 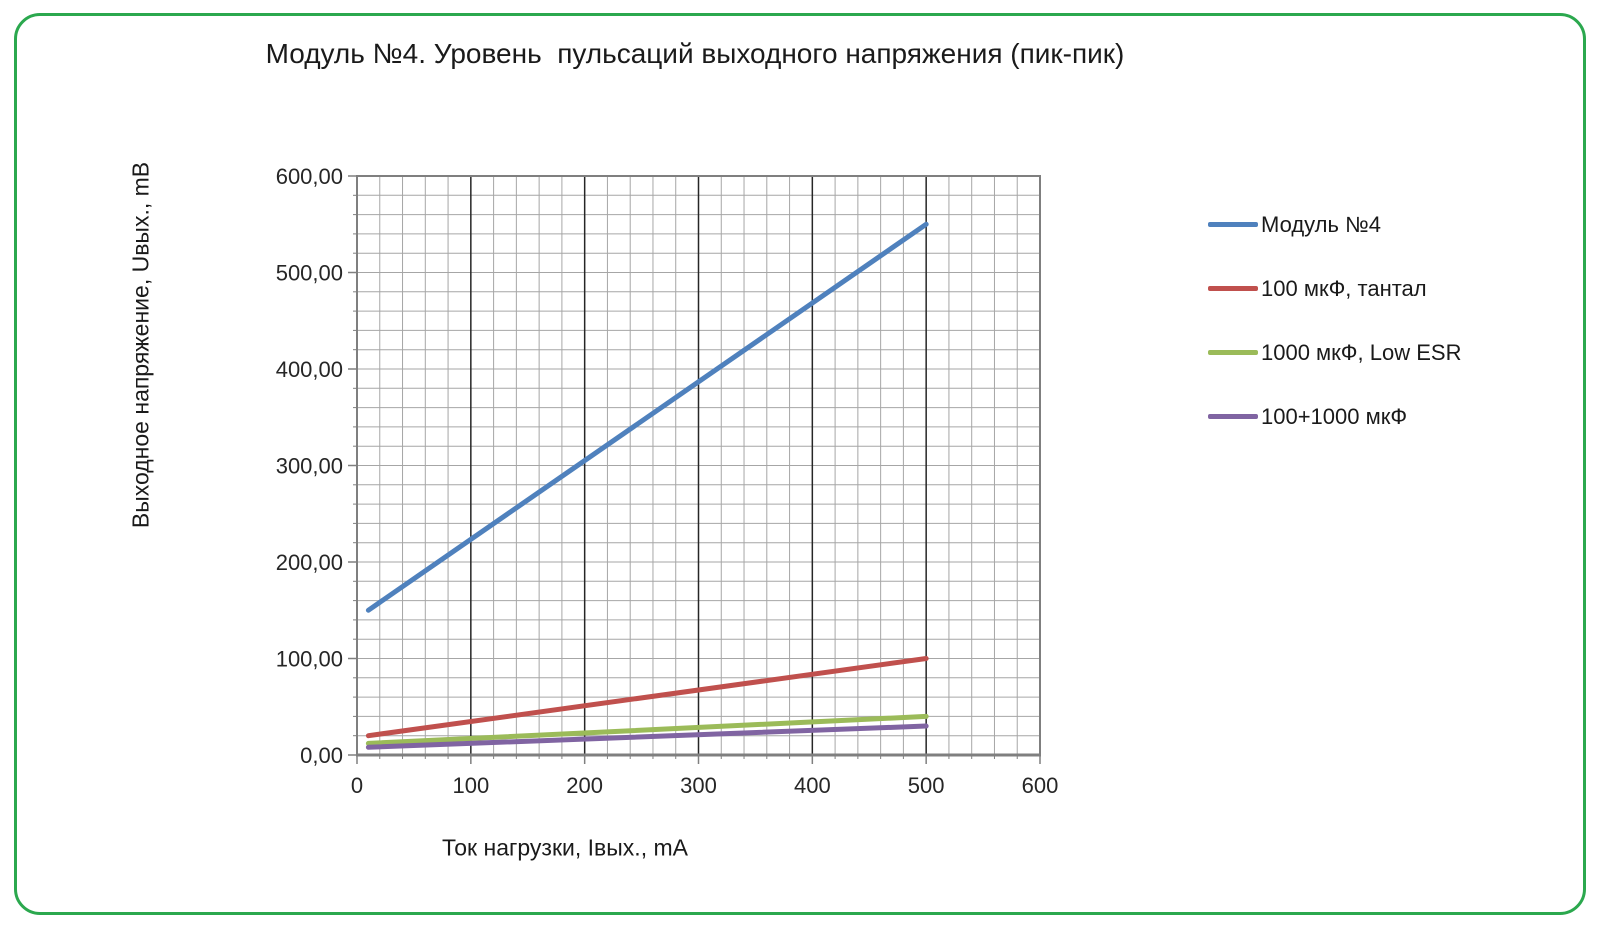 I want to click on legend-item: Модуль №4, so click(x=1334, y=224).